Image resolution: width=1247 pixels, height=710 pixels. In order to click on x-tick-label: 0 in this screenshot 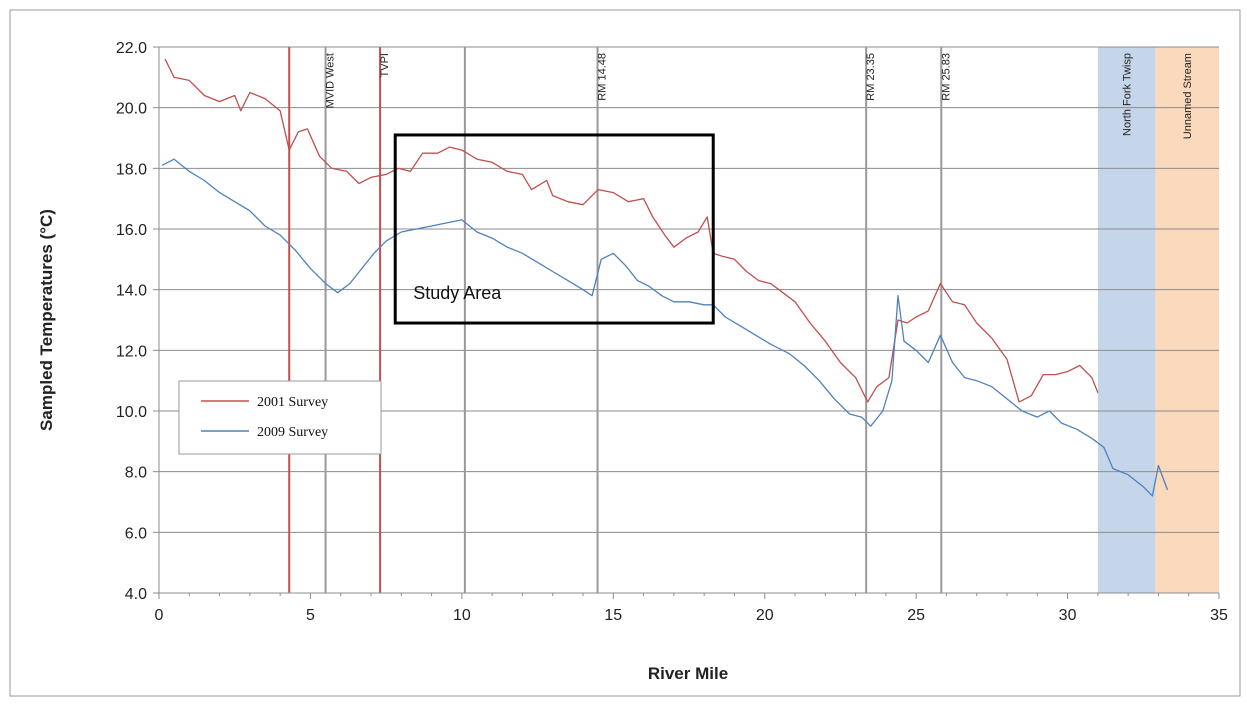, I will do `click(159, 615)`.